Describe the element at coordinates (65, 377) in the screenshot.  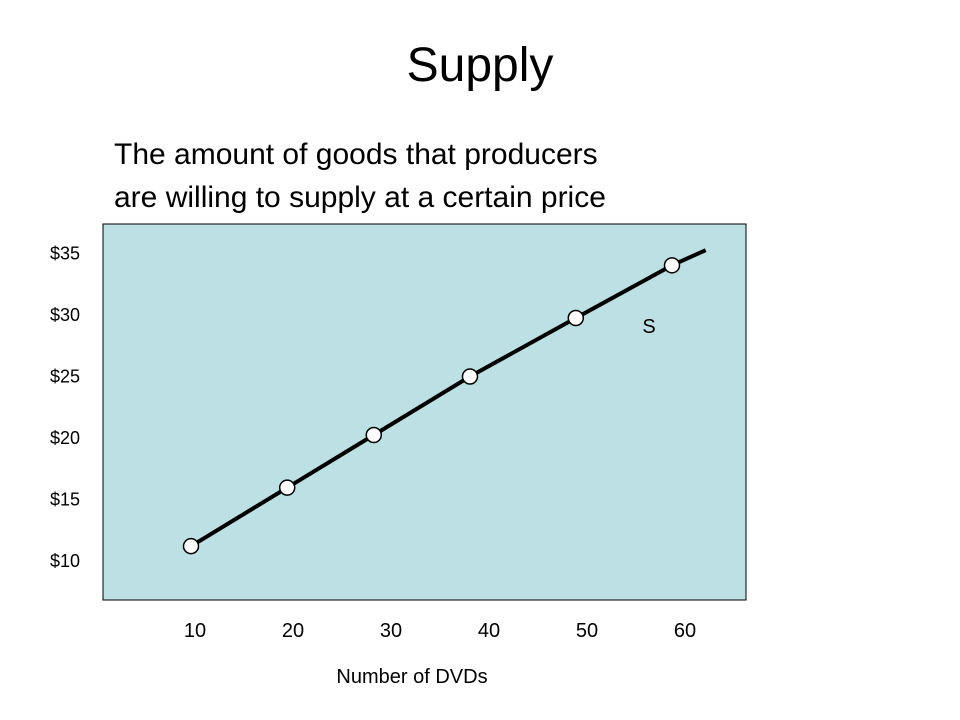
I see `y-tick-label: $25` at that location.